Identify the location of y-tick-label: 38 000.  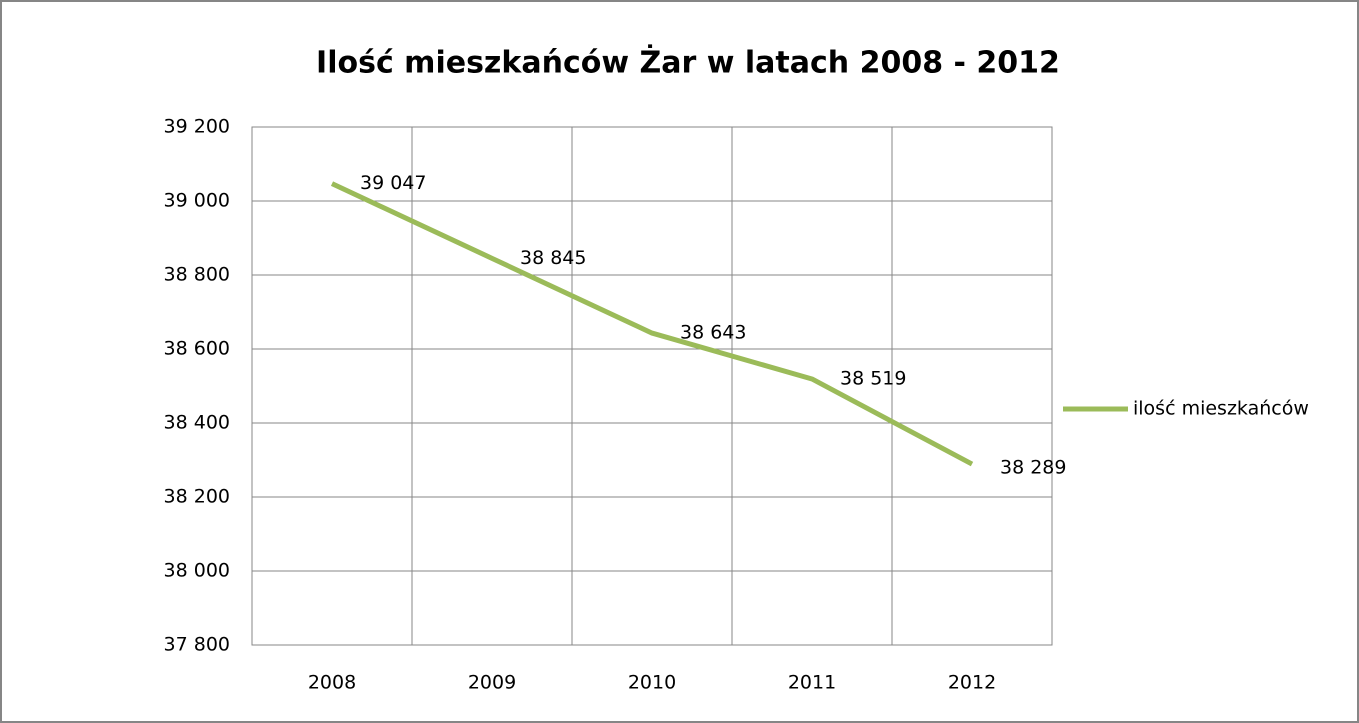
(197, 571).